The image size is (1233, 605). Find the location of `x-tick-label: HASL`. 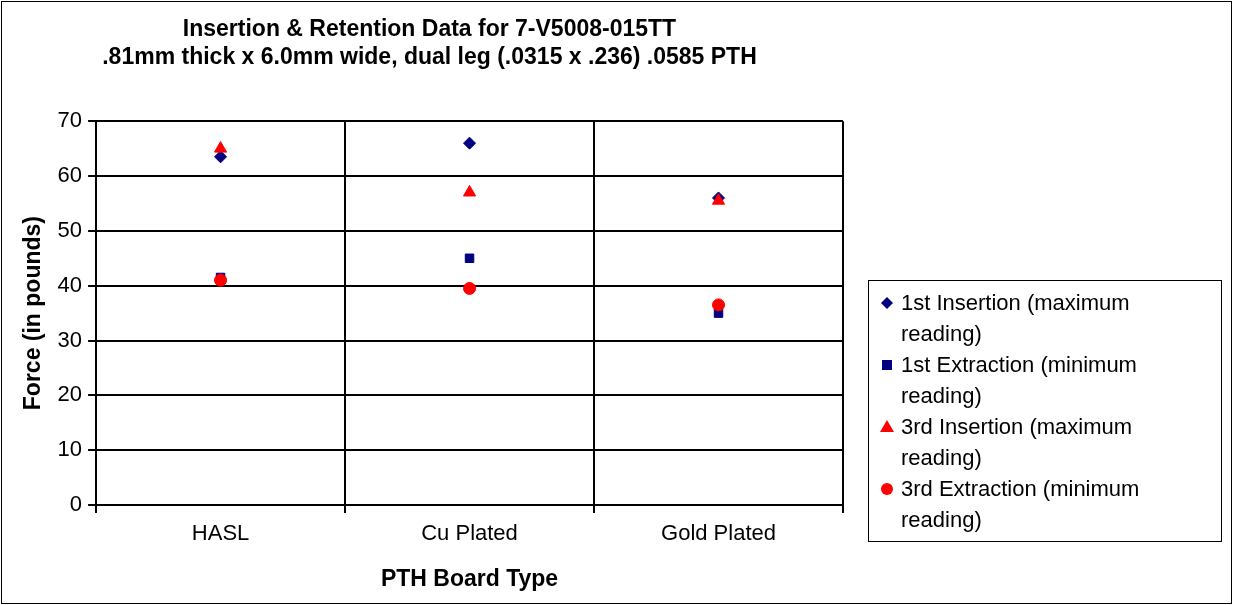

x-tick-label: HASL is located at coordinates (220, 533).